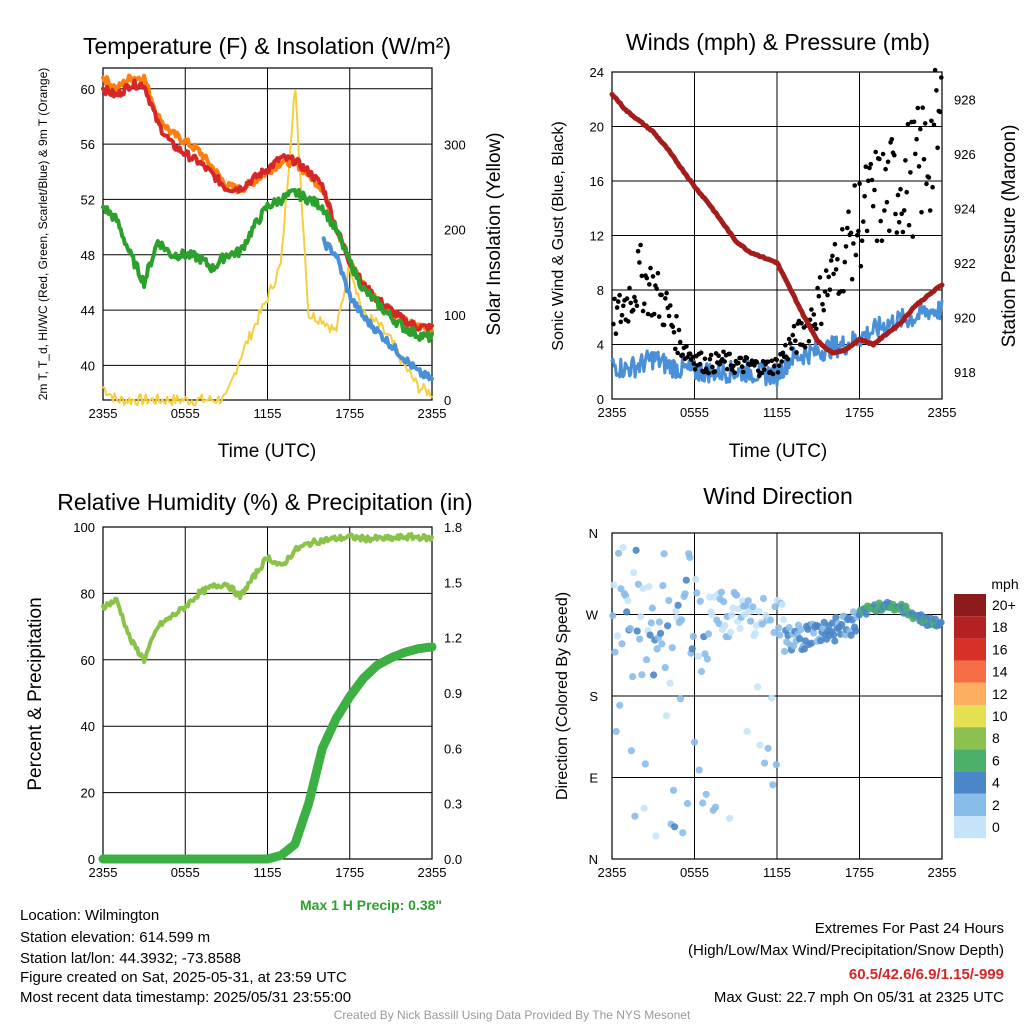 This screenshot has height=1024, width=1024. What do you see at coordinates (593, 778) in the screenshot?
I see `y-tick-label: E` at bounding box center [593, 778].